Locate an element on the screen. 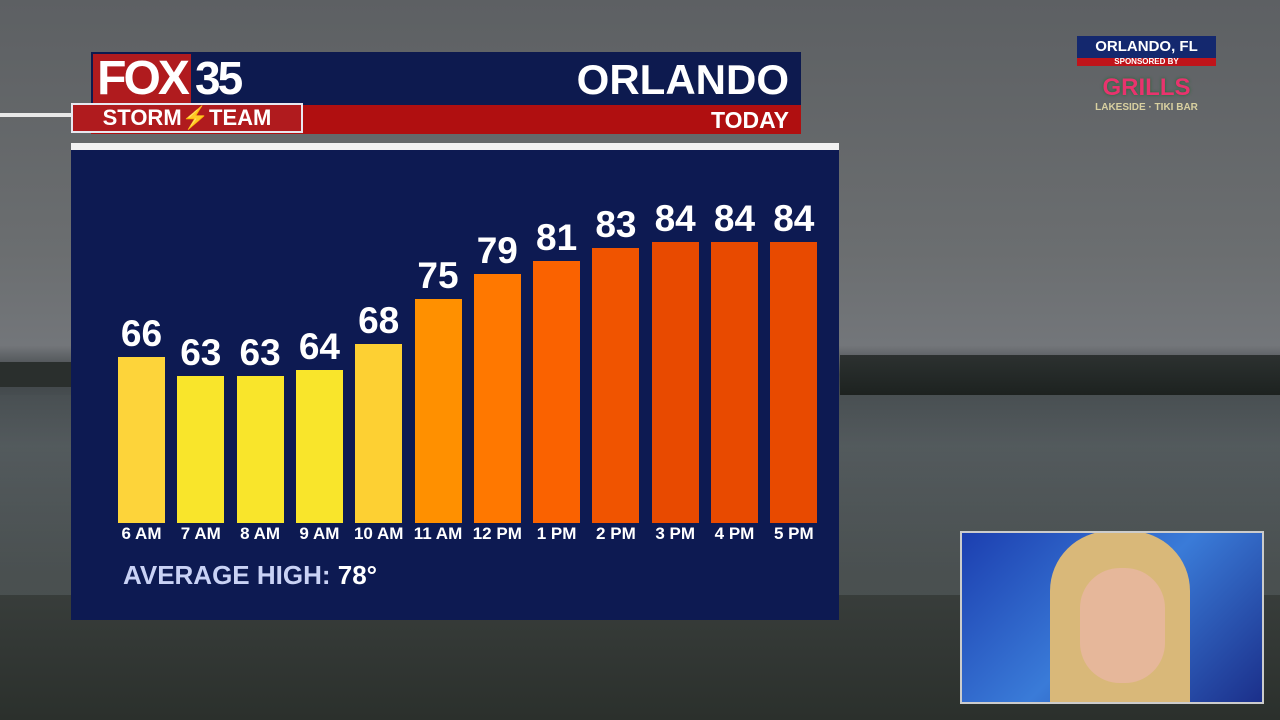  bar-11-am is located at coordinates (438, 411).